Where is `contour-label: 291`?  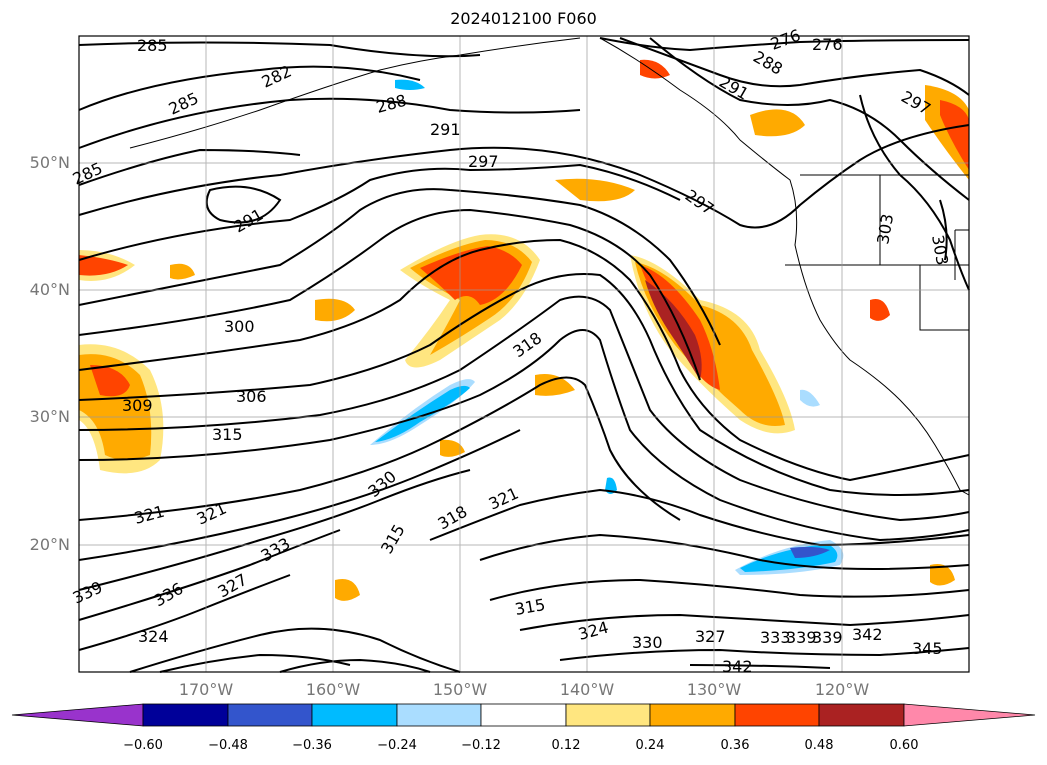 contour-label: 291 is located at coordinates (445, 129).